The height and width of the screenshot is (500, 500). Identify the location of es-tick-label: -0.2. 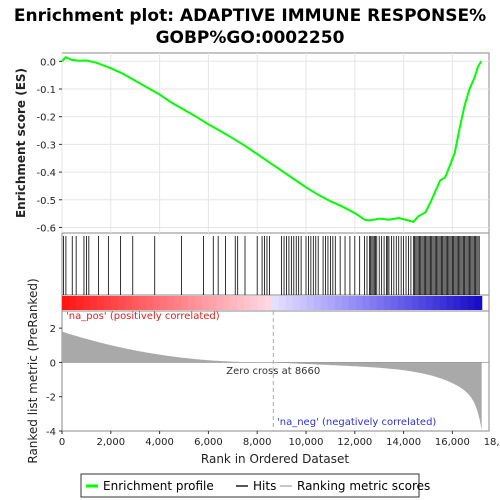
(46, 118).